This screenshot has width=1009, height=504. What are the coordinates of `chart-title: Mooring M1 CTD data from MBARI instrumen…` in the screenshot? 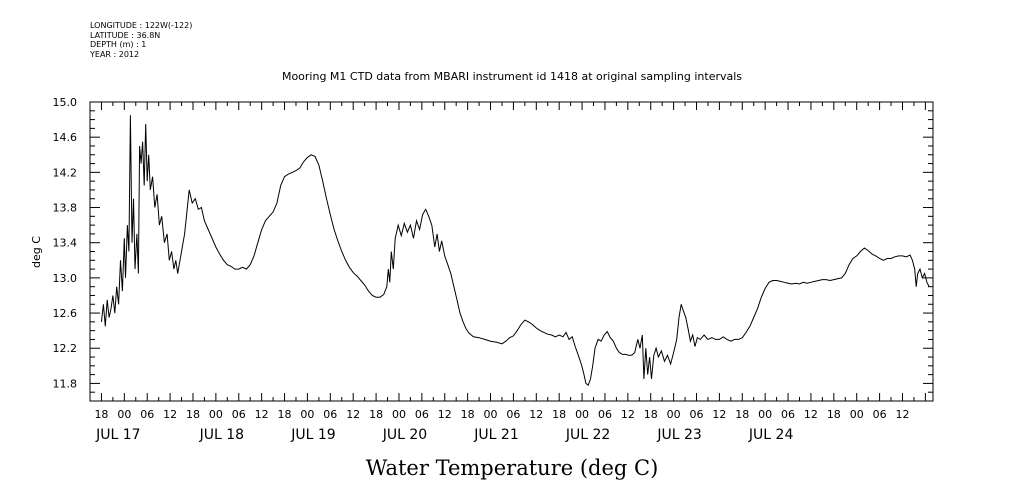 It's located at (512, 76).